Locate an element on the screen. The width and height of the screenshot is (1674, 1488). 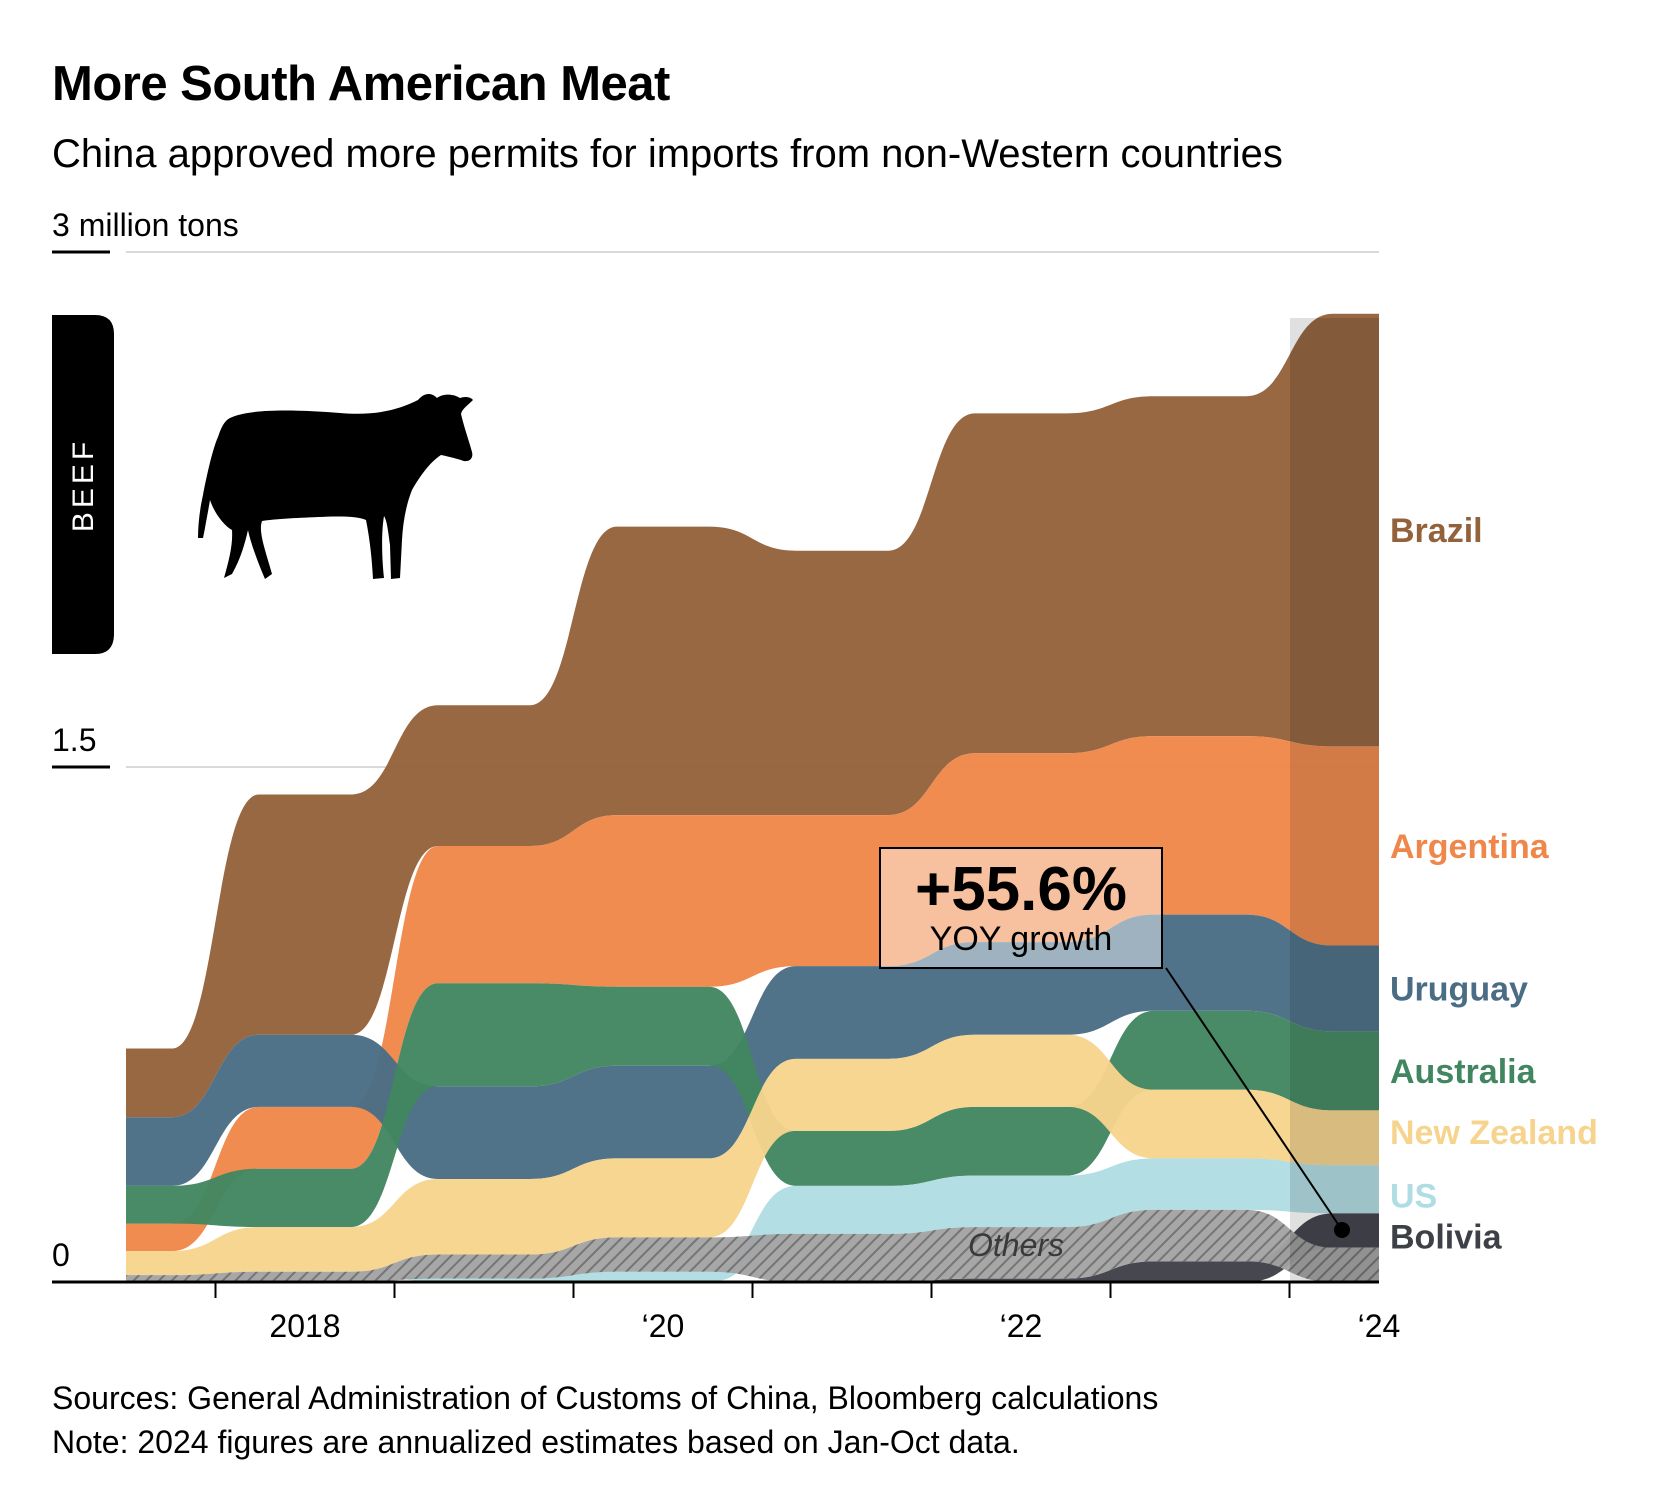
beef-tab-label: BEEF is located at coordinates (83, 485).